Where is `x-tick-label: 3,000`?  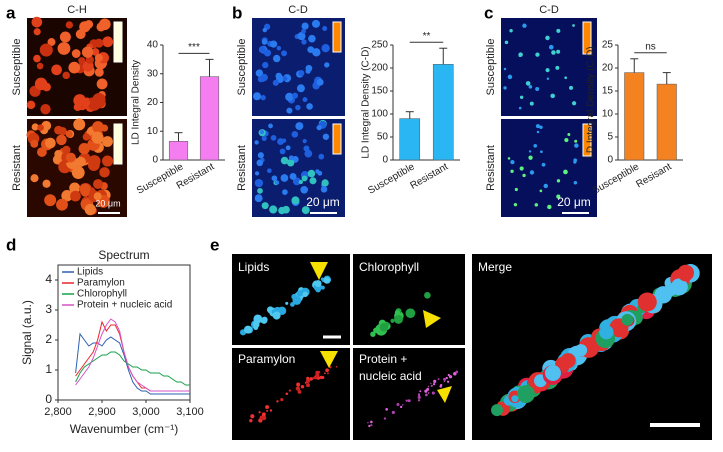
x-tick-label: 3,000 is located at coordinates (146, 412).